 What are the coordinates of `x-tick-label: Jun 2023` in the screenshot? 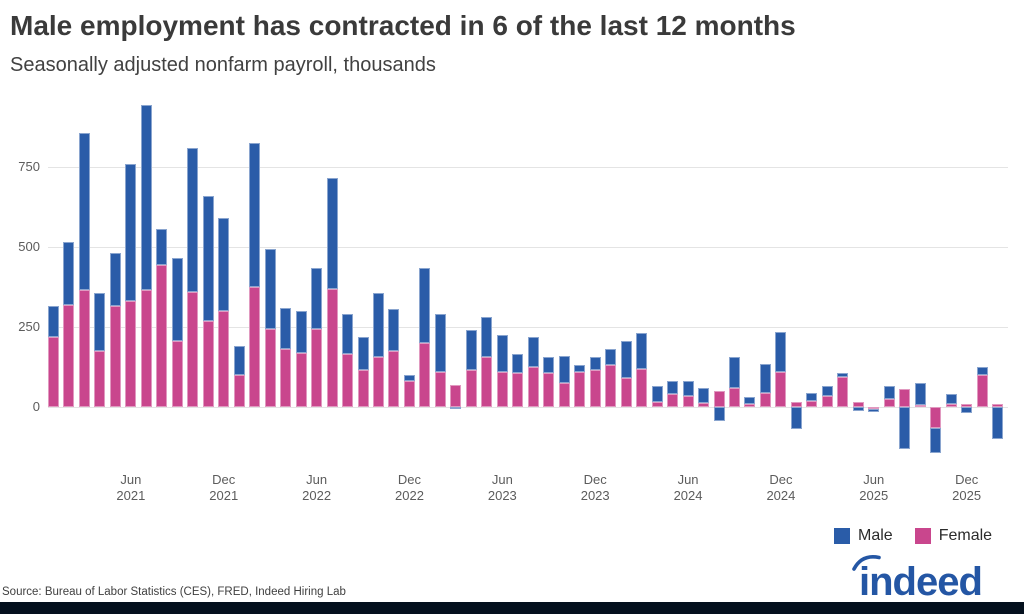 It's located at (502, 487).